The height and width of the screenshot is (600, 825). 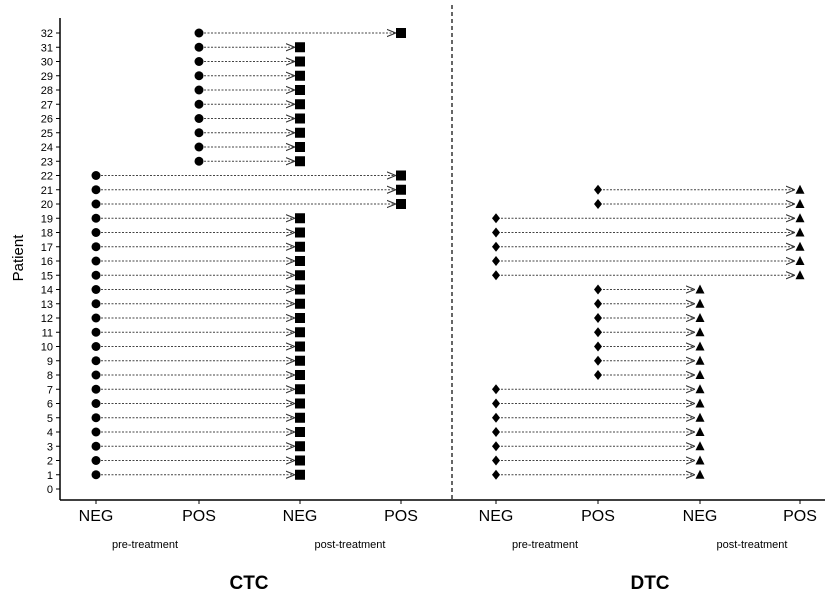 What do you see at coordinates (47, 191) in the screenshot?
I see `y-tick-label: 21` at bounding box center [47, 191].